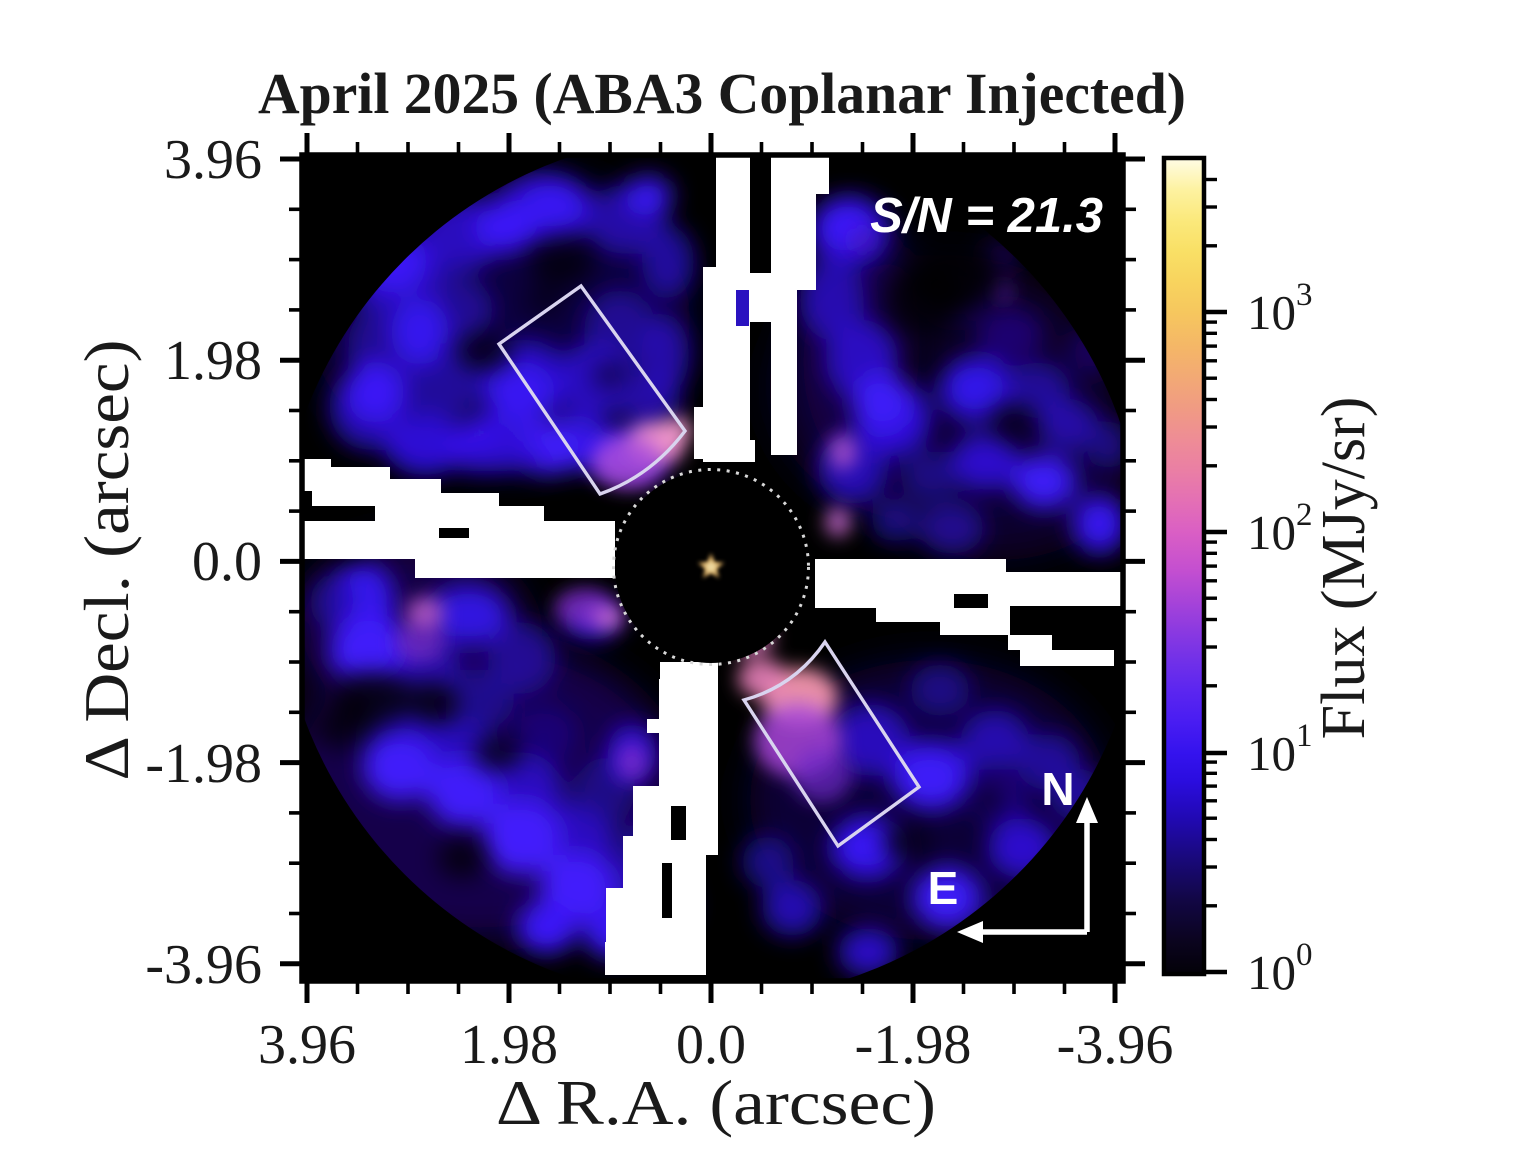  Describe the element at coordinates (716, 1103) in the screenshot. I see `svg-text: Δ R.A. (arcsec)` at that location.